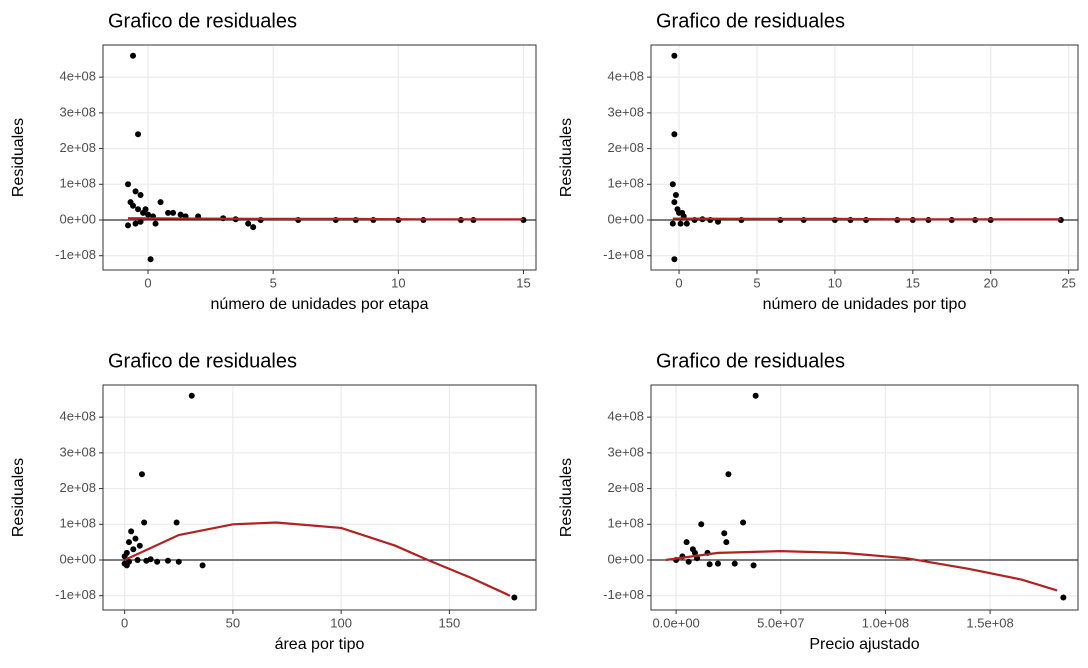 The height and width of the screenshot is (668, 1088). I want to click on x-tick-label: 50, so click(233, 622).